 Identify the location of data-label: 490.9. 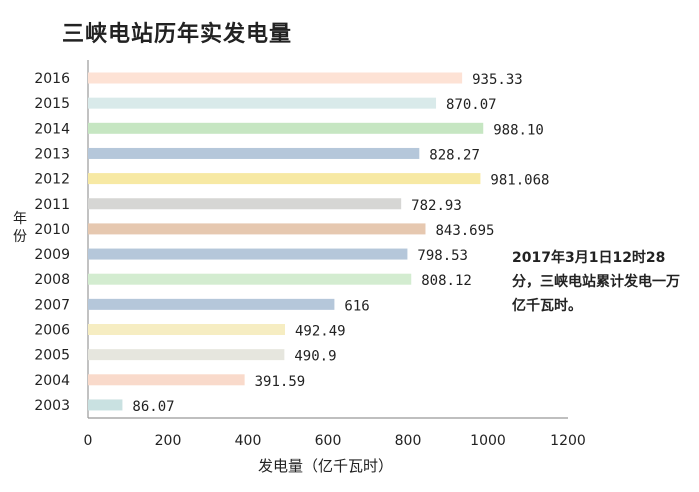
(315, 357).